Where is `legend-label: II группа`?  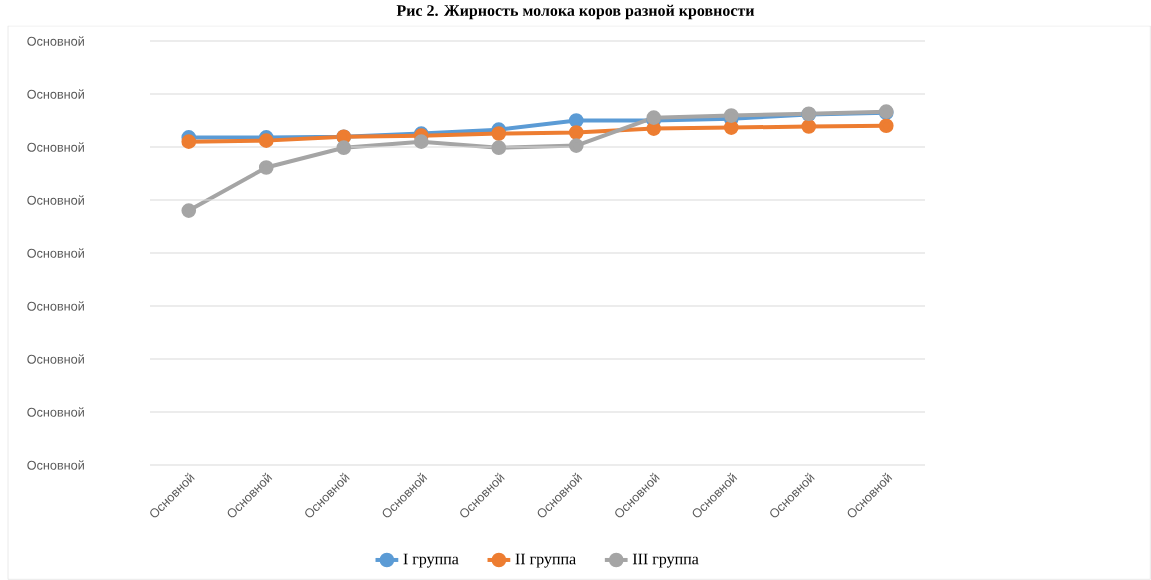
legend-label: II группа is located at coordinates (545, 560).